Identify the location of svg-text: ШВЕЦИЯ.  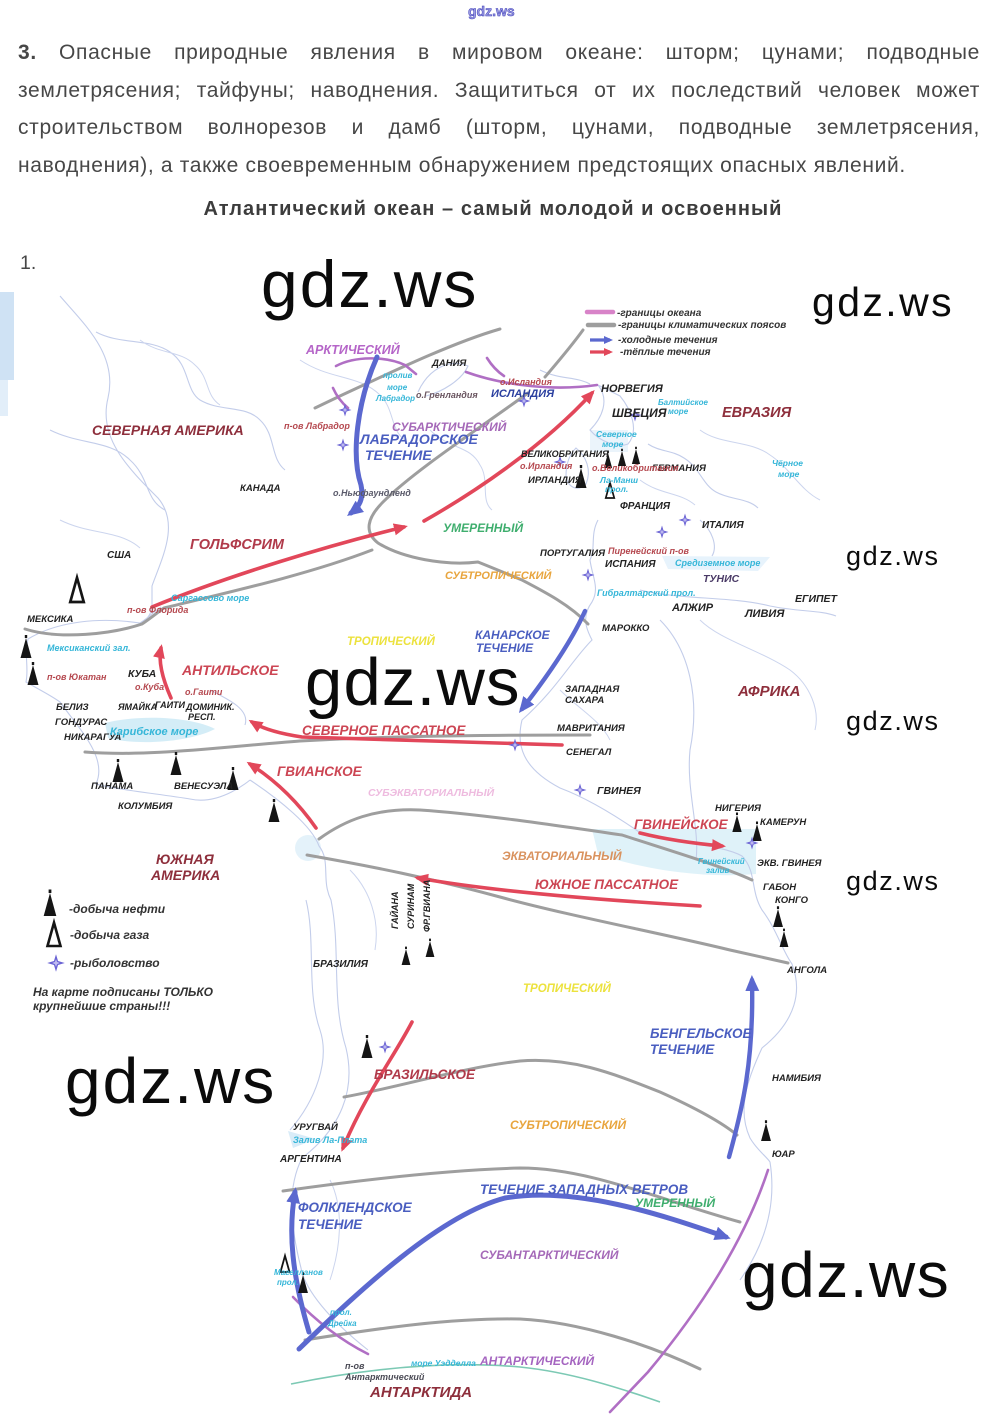
(639, 413).